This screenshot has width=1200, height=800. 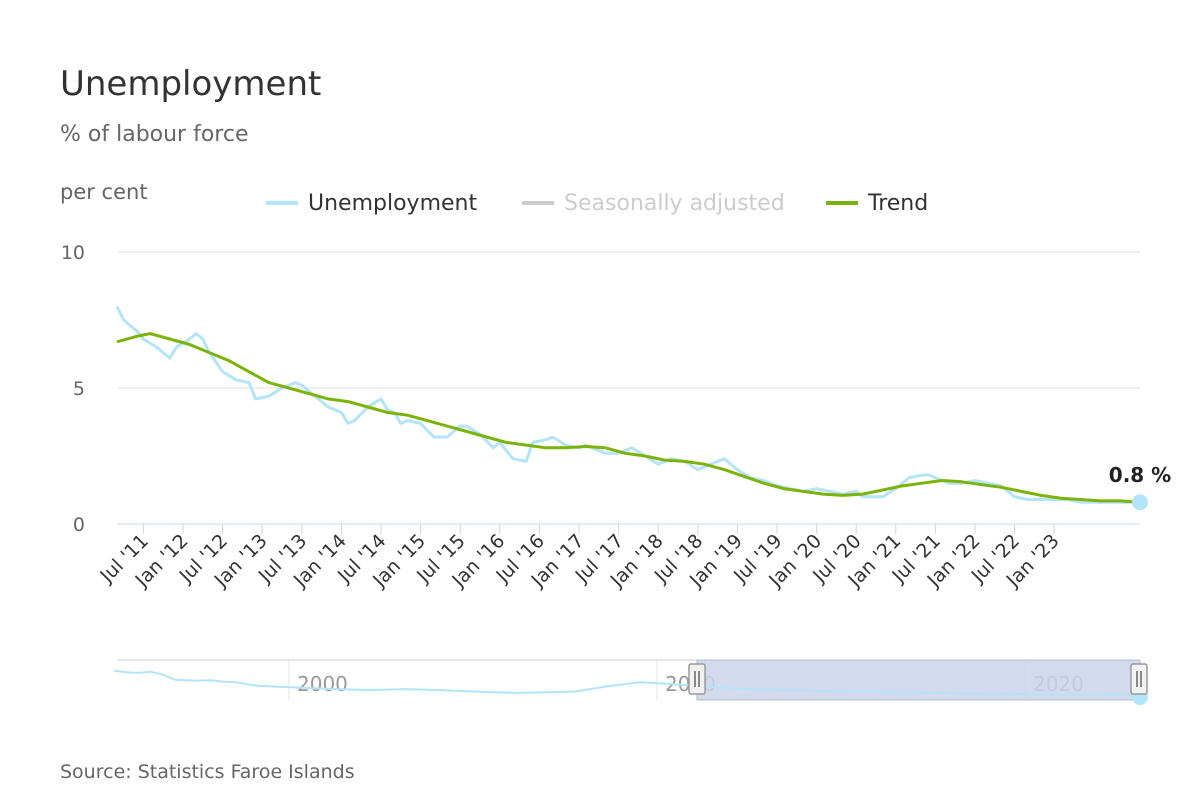 What do you see at coordinates (104, 192) in the screenshot?
I see `y-axis-unit: per cent` at bounding box center [104, 192].